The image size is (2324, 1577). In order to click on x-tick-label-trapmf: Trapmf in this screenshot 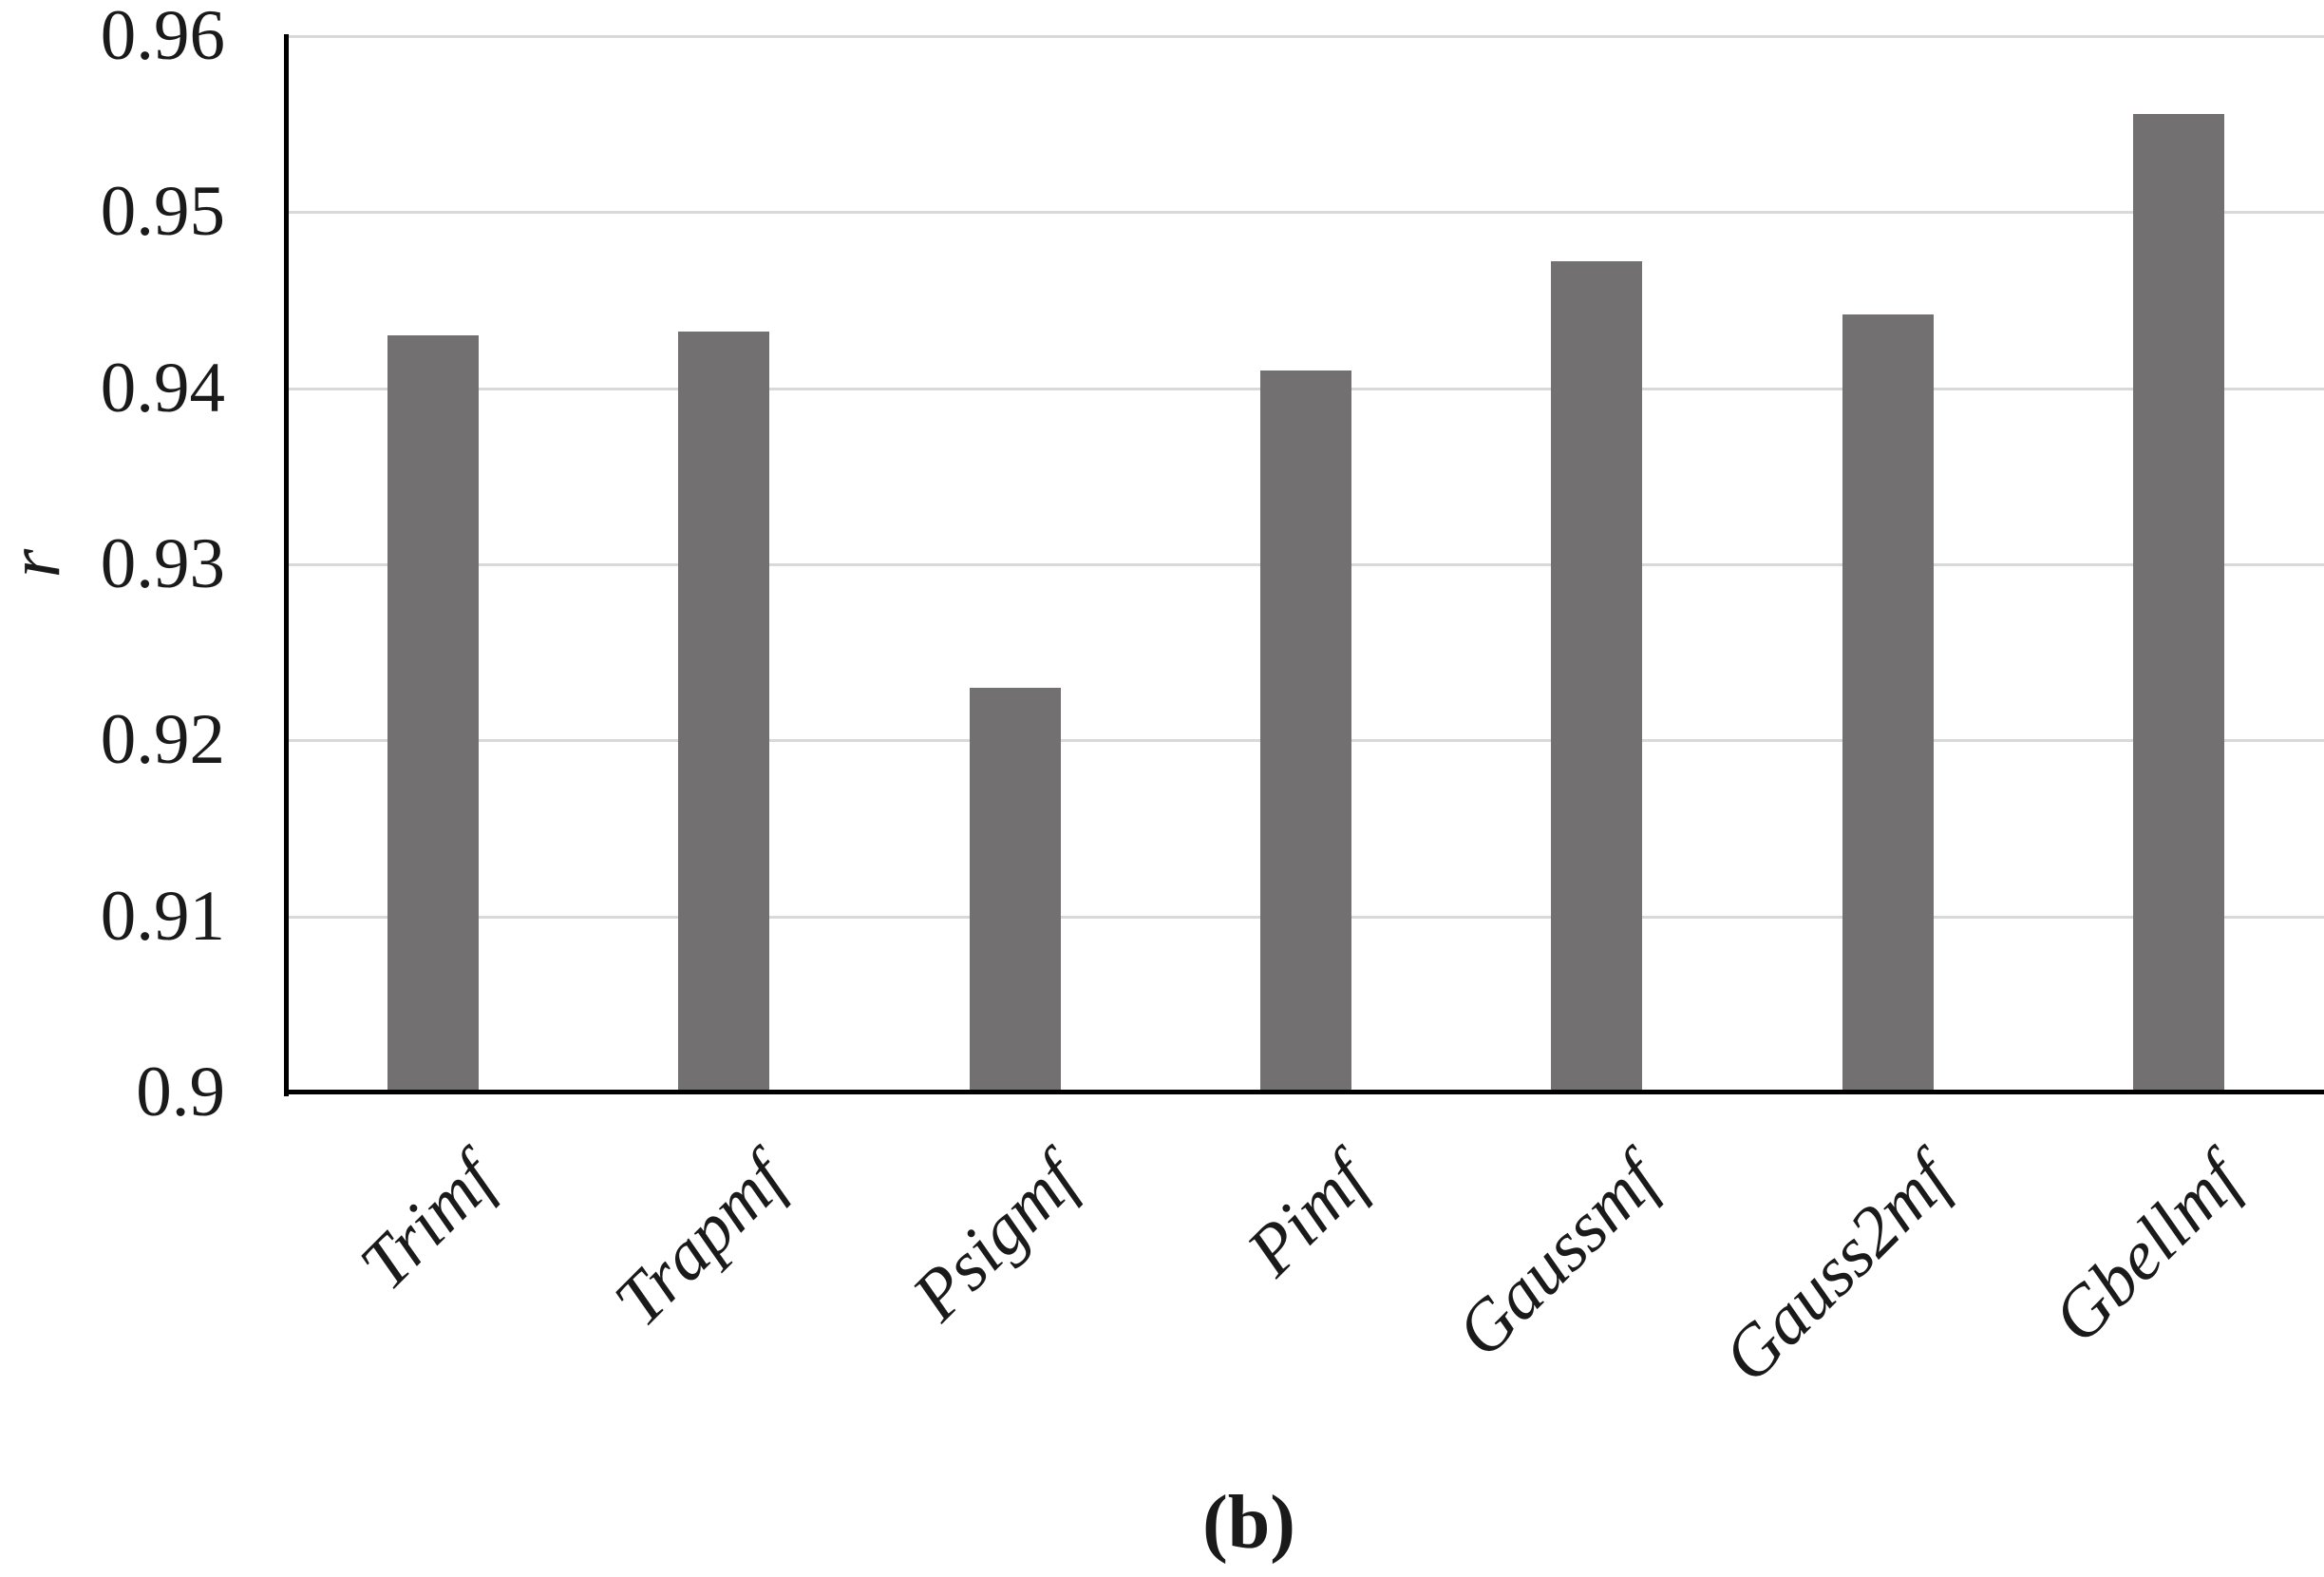, I will do `click(700, 1240)`.